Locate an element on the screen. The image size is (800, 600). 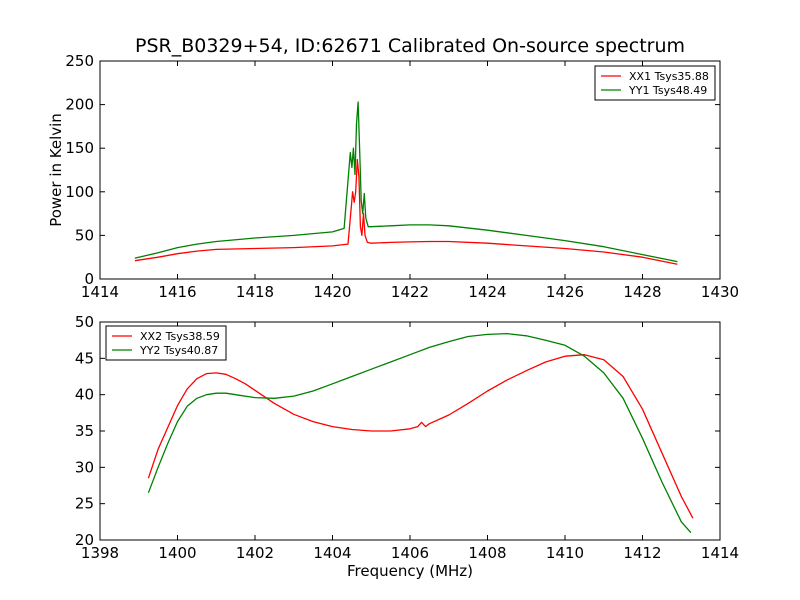
top-x-tick-label: 1422 is located at coordinates (410, 292).